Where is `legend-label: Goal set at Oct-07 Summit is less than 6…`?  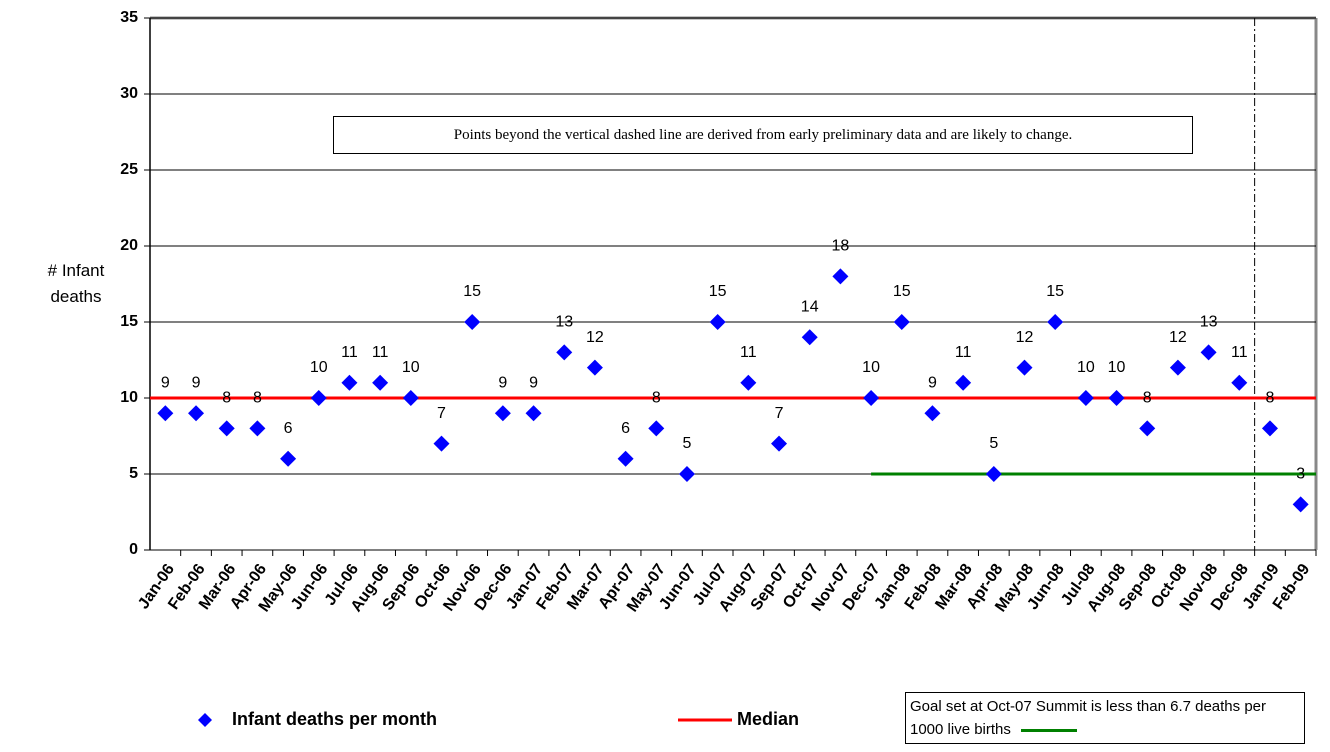 legend-label: Goal set at Oct-07 Summit is less than 6… is located at coordinates (1088, 718).